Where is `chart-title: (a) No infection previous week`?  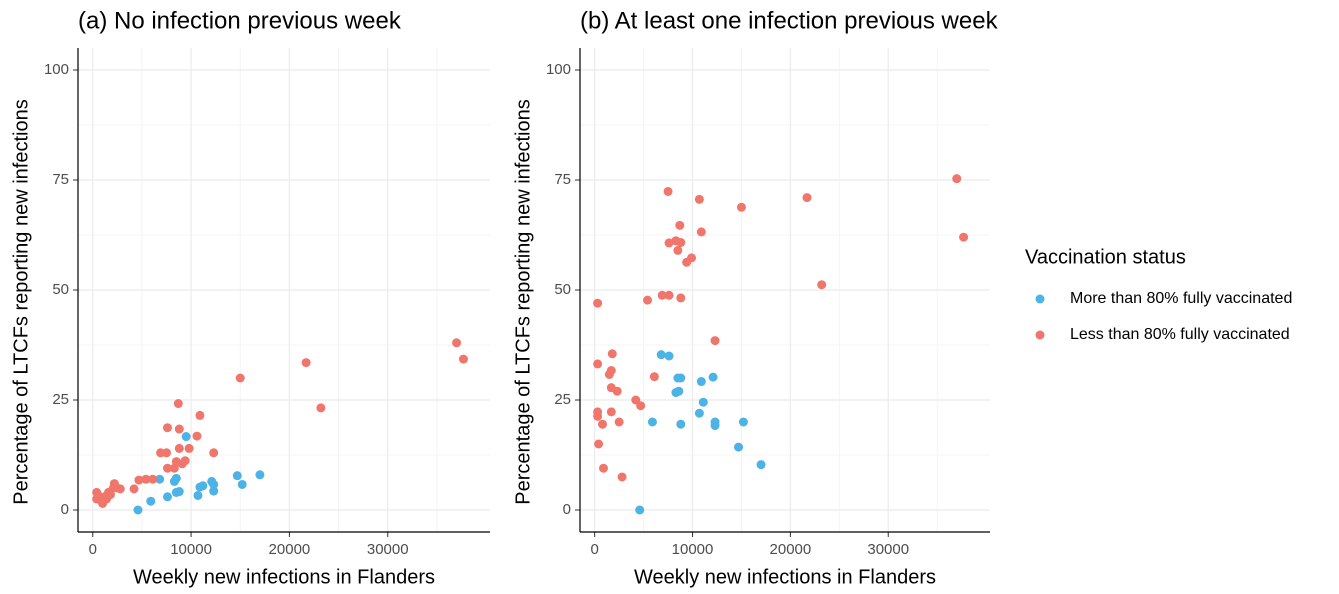 chart-title: (a) No infection previous week is located at coordinates (240, 20).